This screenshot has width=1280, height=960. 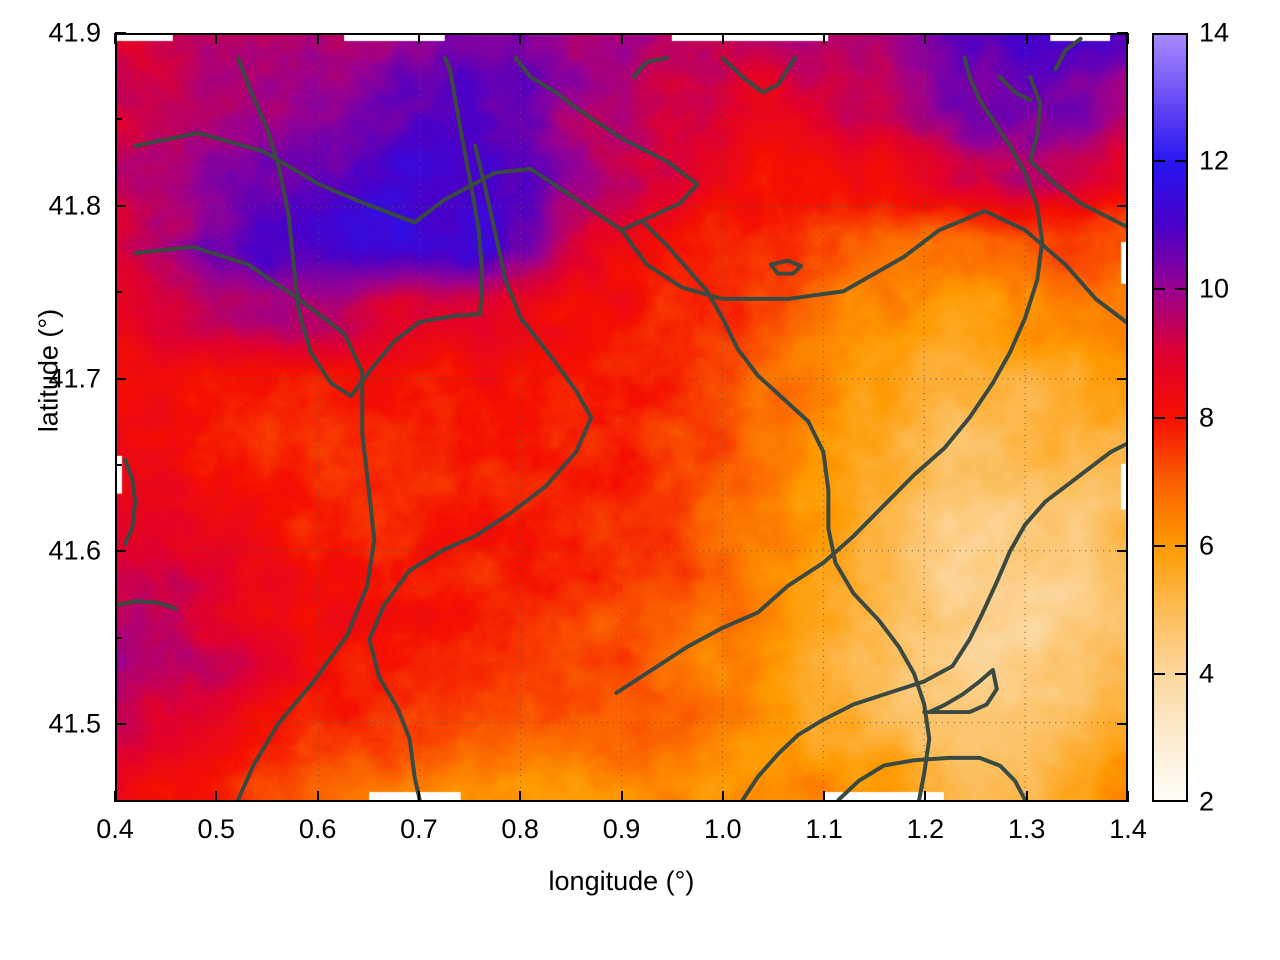 What do you see at coordinates (74, 205) in the screenshot?
I see `y-tick-label: 41.8` at bounding box center [74, 205].